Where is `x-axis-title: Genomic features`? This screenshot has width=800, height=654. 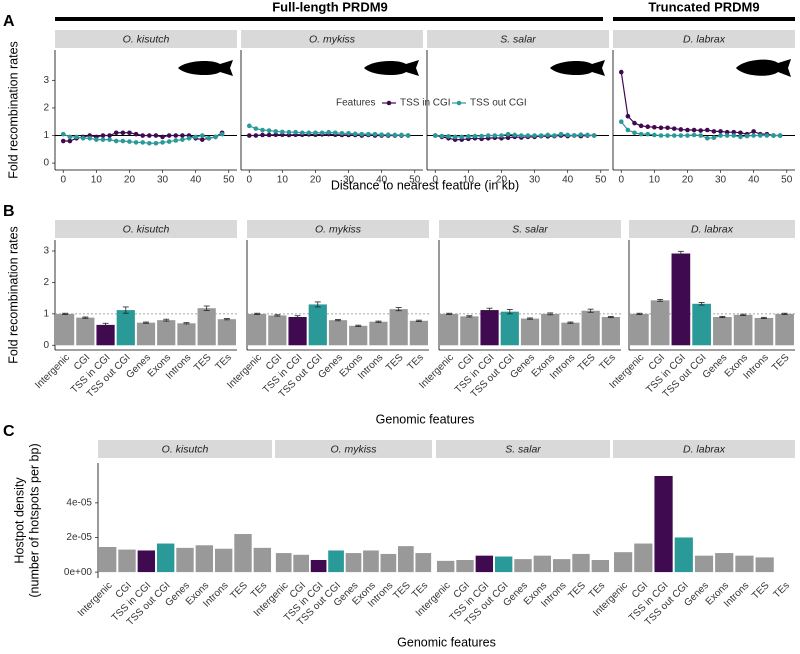 x-axis-title: Genomic features is located at coordinates (446, 642).